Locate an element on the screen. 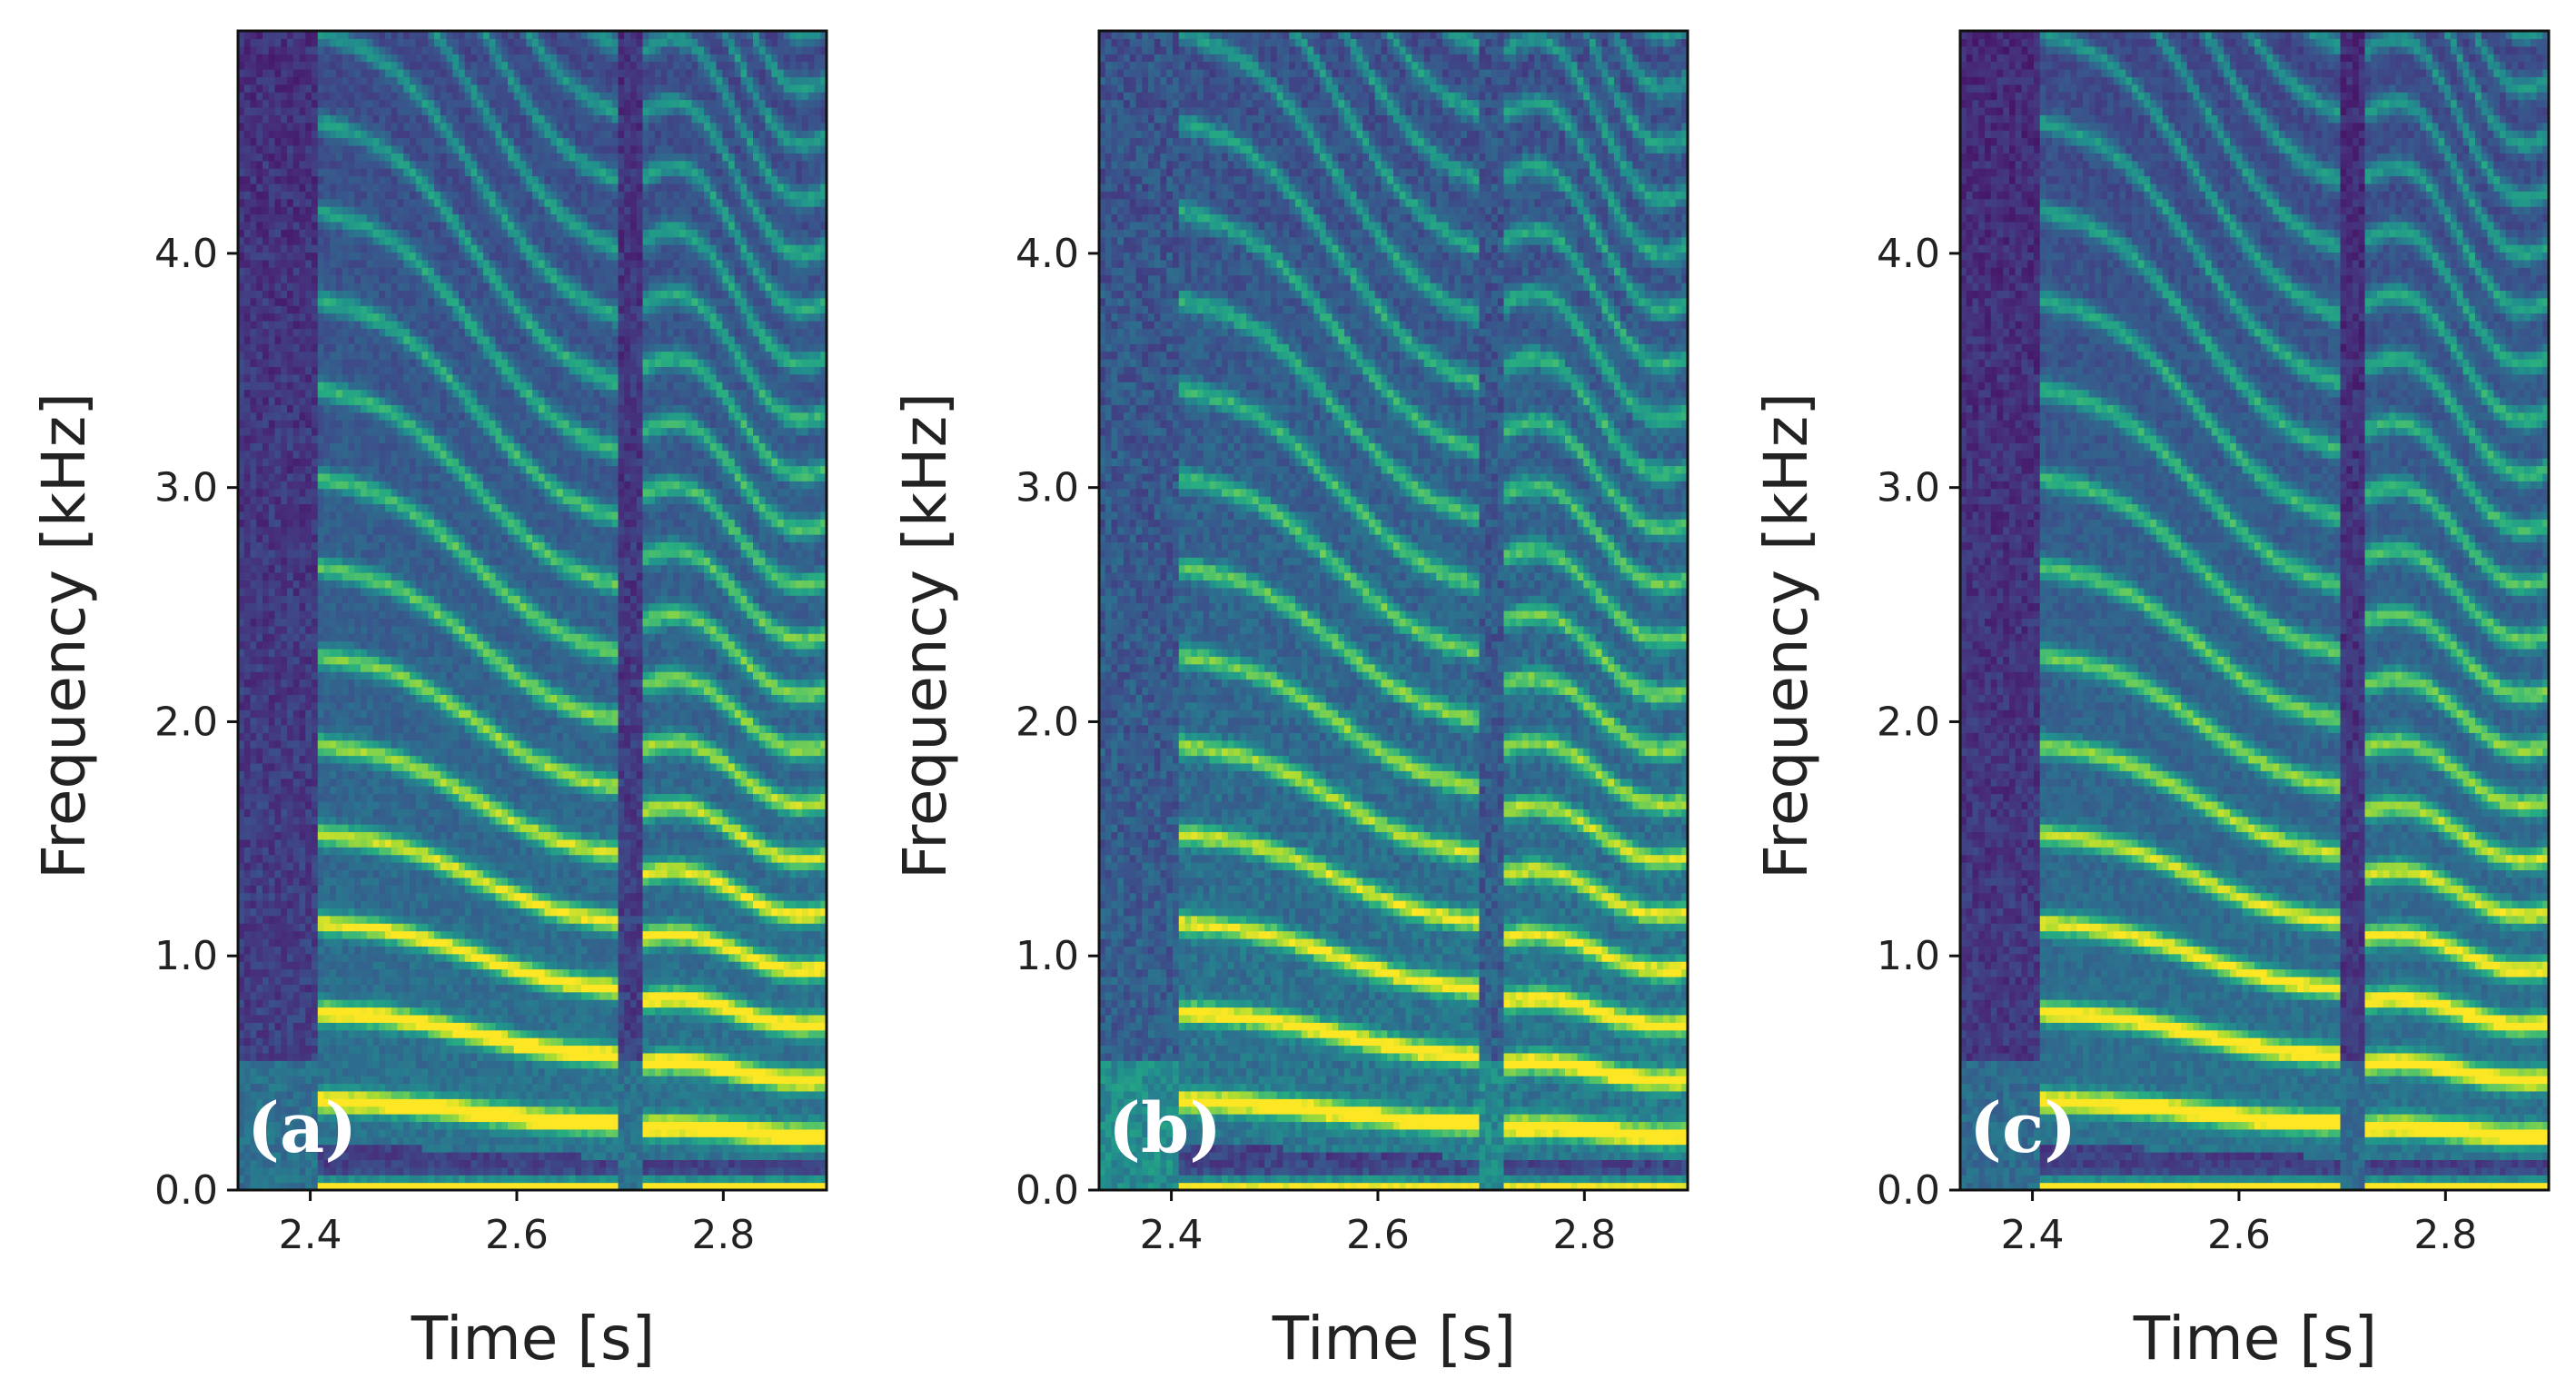 This screenshot has width=2576, height=1399. y-tick-label-b-3: 3.0 is located at coordinates (1047, 488).